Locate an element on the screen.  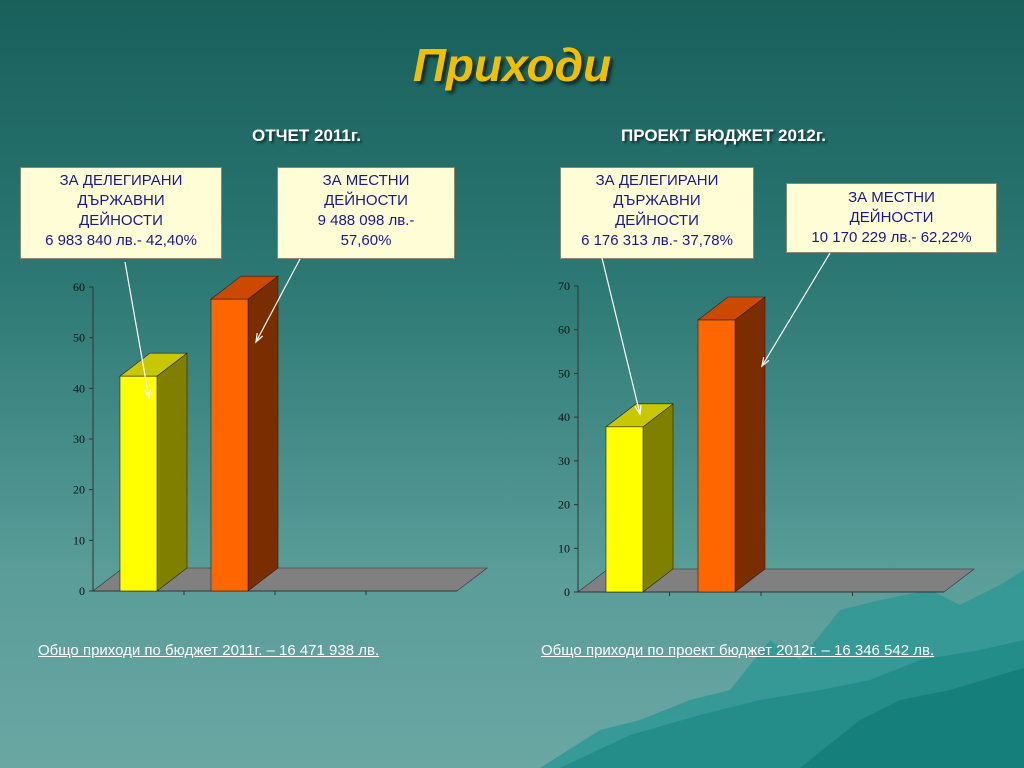
y-tick-label: 70 is located at coordinates (564, 286).